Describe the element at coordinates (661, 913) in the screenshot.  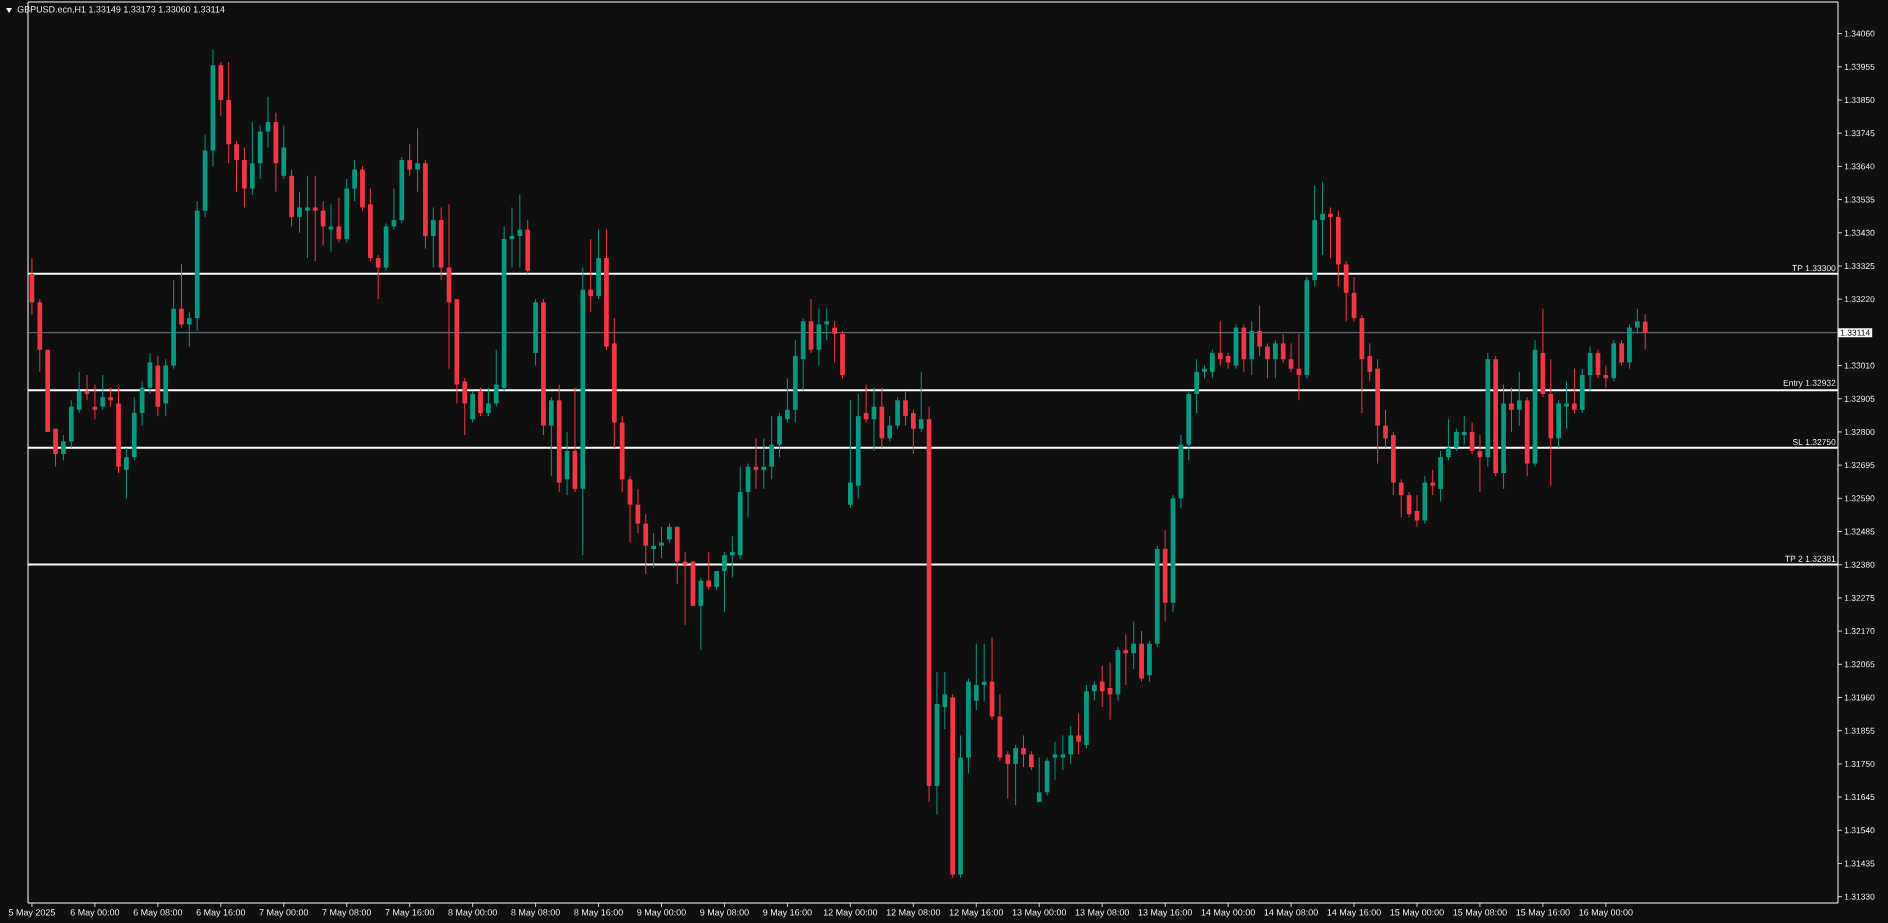
I see `x-tick-label: 9 May 00:00` at that location.